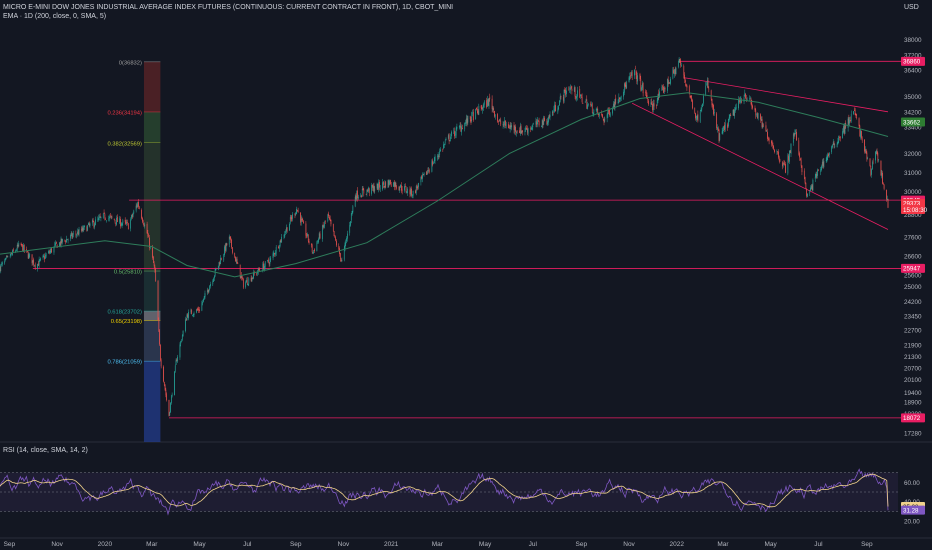 The image size is (932, 550). What do you see at coordinates (128, 273) in the screenshot?
I see `fib-level-label: 0.5(25810)` at bounding box center [128, 273].